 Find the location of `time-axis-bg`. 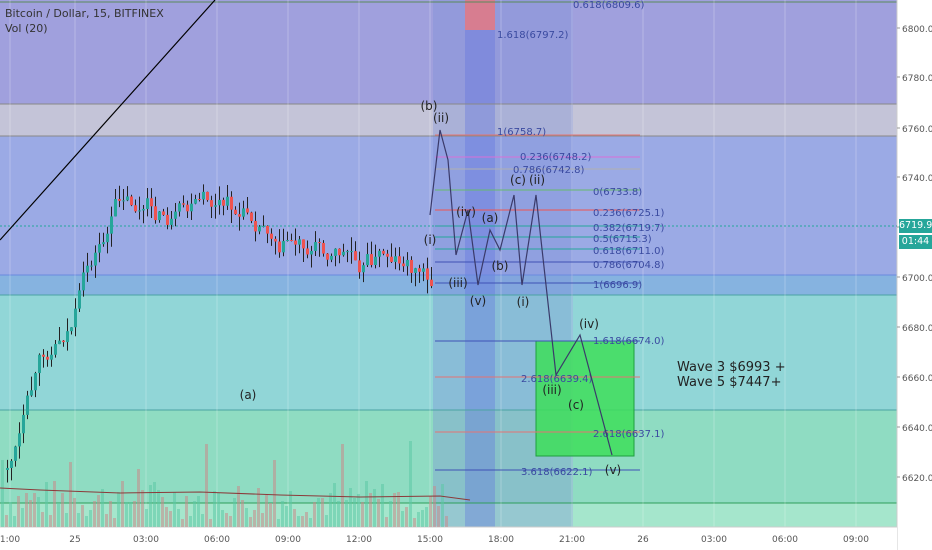

time-axis-bg is located at coordinates (448, 538).